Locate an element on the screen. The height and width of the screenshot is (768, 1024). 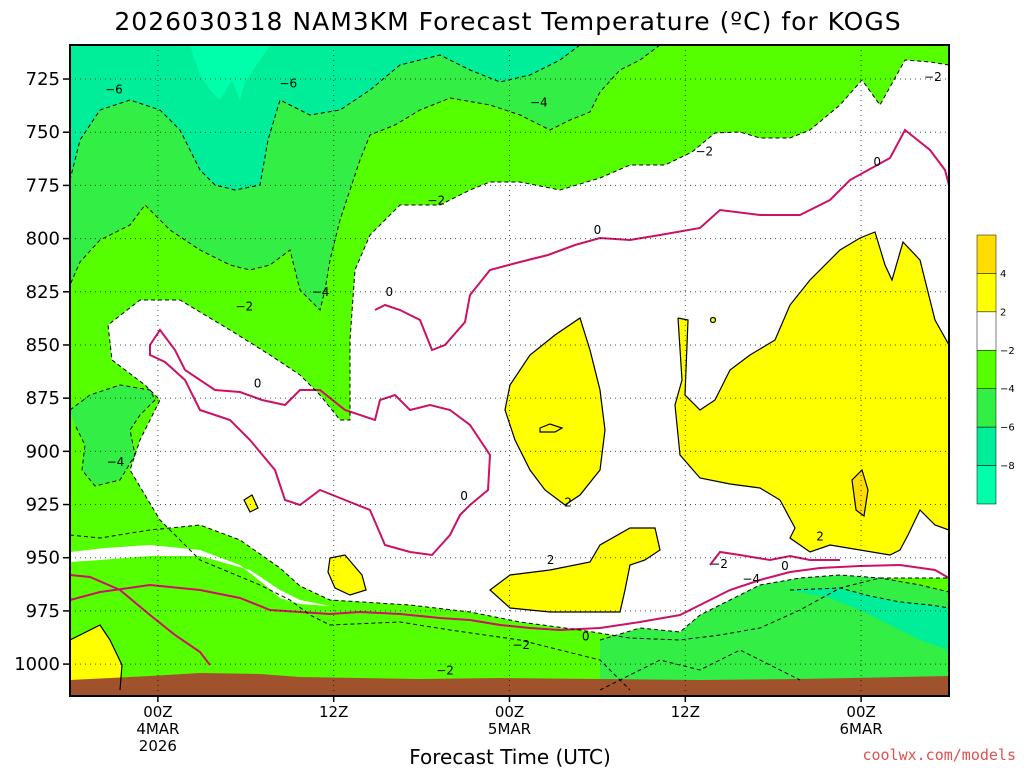
region-minus4-patch-left is located at coordinates (112, 435).